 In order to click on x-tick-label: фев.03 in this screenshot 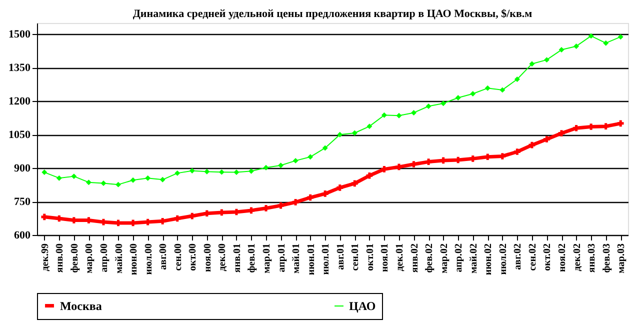, I will do `click(606, 258)`.